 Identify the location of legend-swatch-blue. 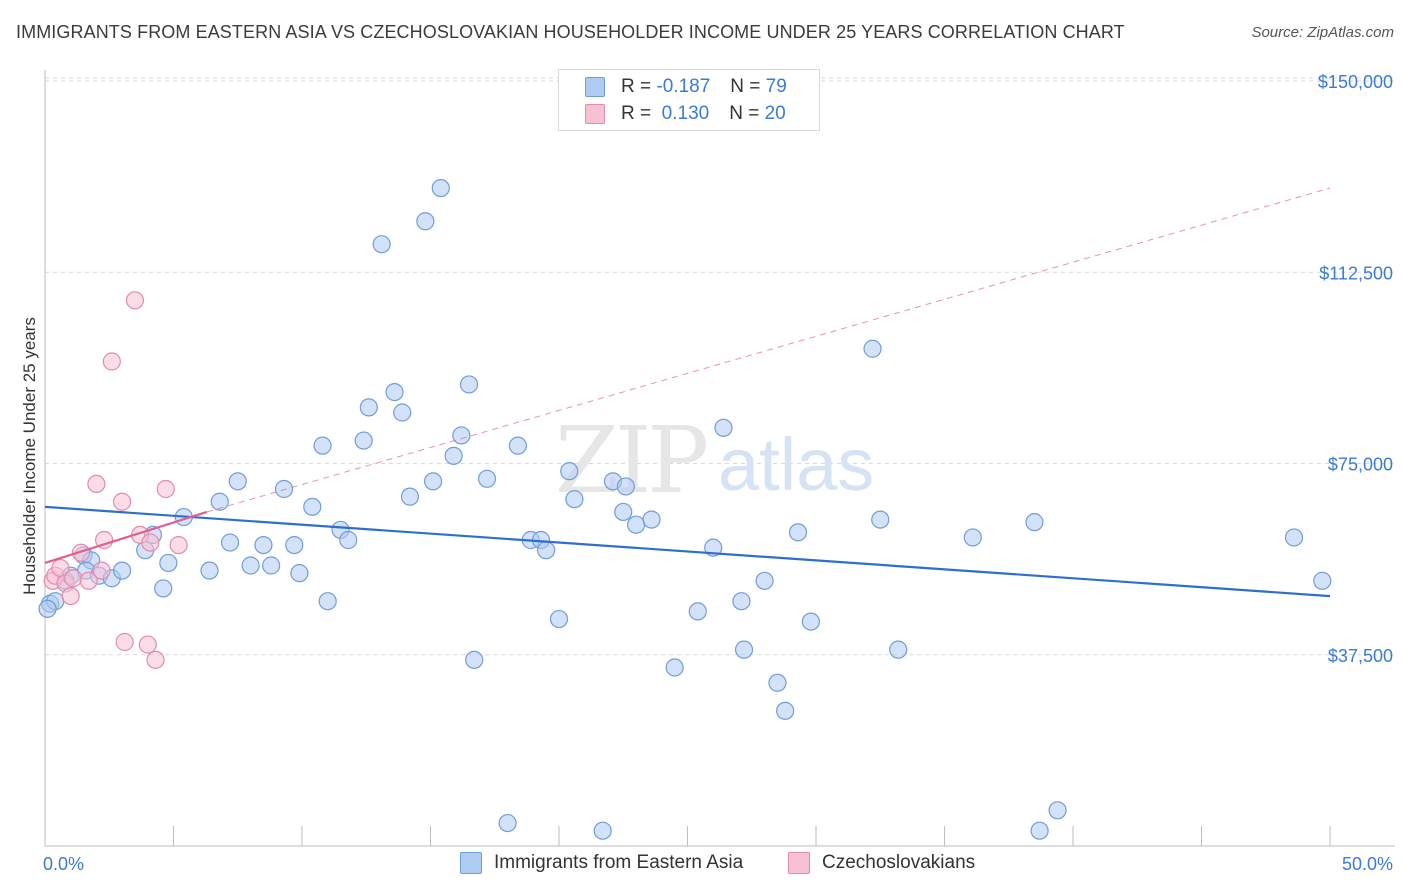
(595, 87).